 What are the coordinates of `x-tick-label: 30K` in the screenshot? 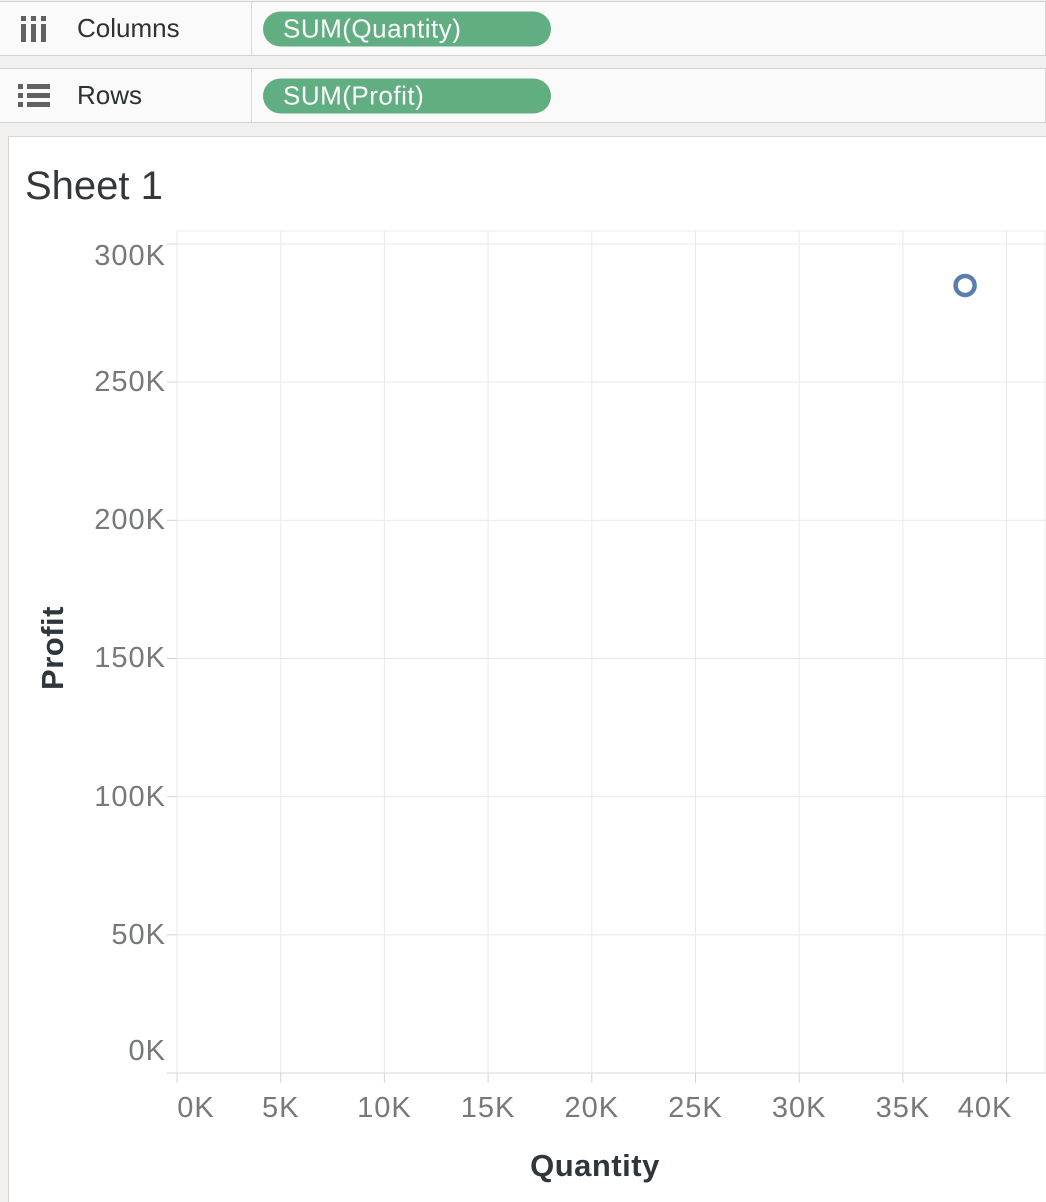 It's located at (799, 1108).